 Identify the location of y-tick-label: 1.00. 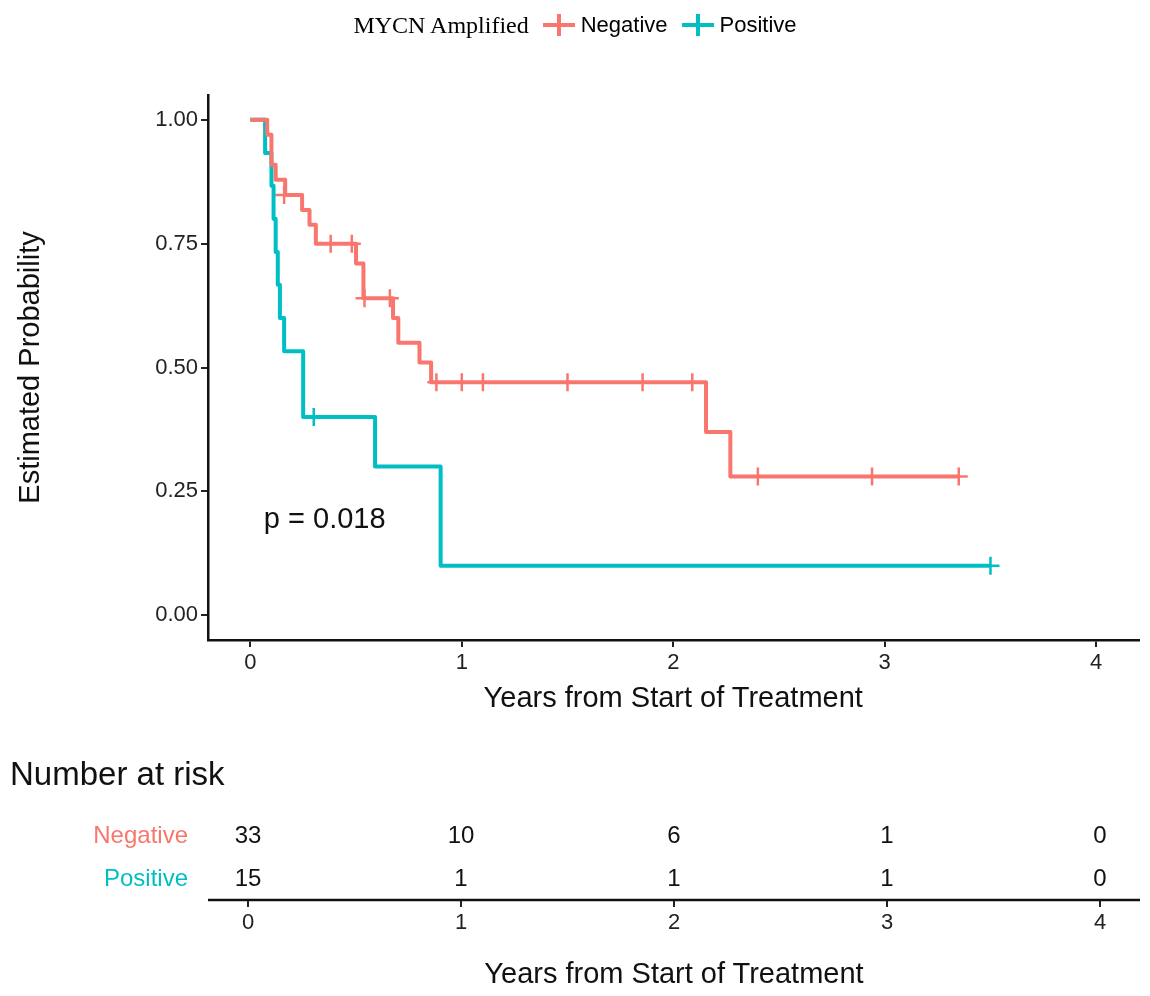
(176, 118).